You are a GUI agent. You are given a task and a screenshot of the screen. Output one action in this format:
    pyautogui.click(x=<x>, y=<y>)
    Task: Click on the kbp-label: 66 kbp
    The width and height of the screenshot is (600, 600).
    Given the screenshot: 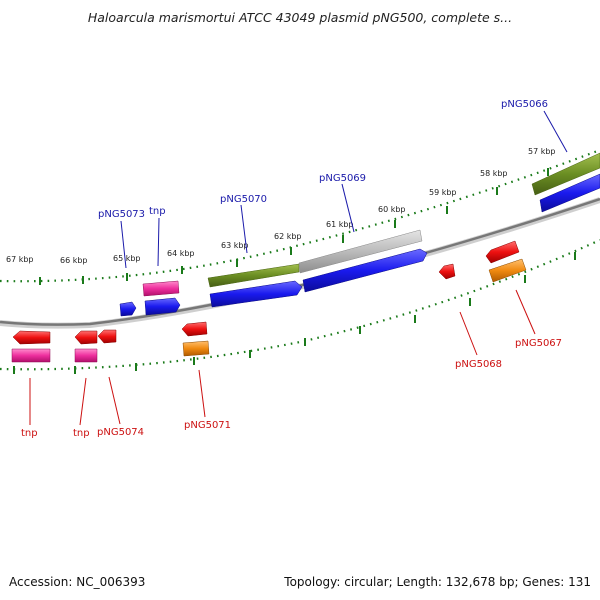 What is the action you would take?
    pyautogui.click(x=74, y=260)
    